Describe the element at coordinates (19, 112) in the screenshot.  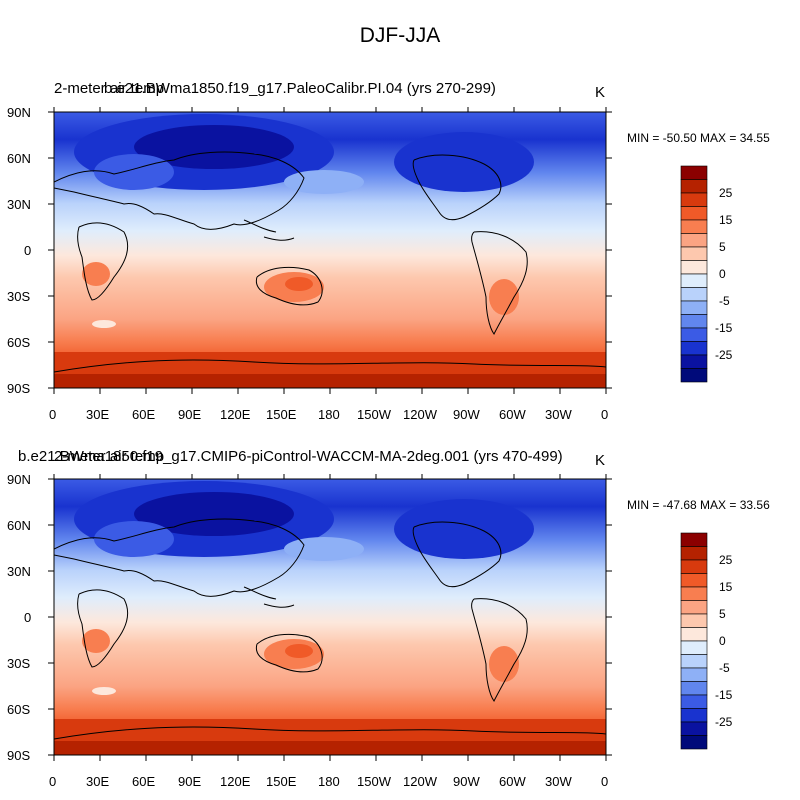
I see `p1-lat-label: 90N` at that location.